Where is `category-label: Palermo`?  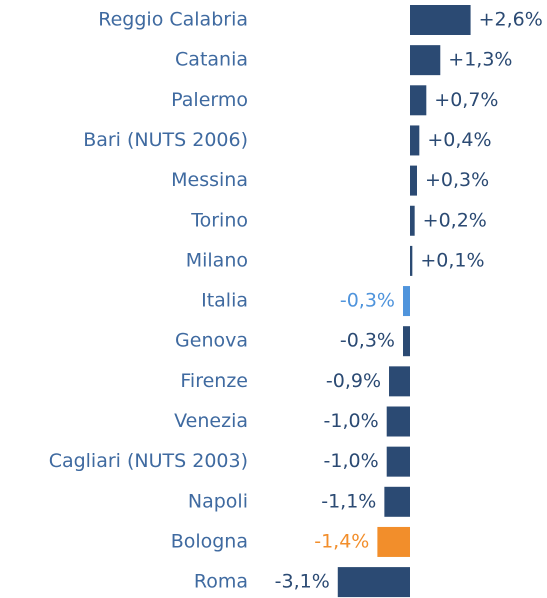
category-label: Palermo is located at coordinates (209, 100).